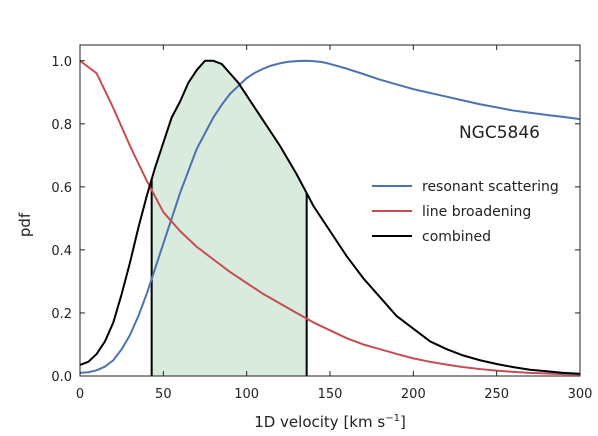  Describe the element at coordinates (392, 418) in the screenshot. I see `x-axis-label-superscript: −1` at that location.